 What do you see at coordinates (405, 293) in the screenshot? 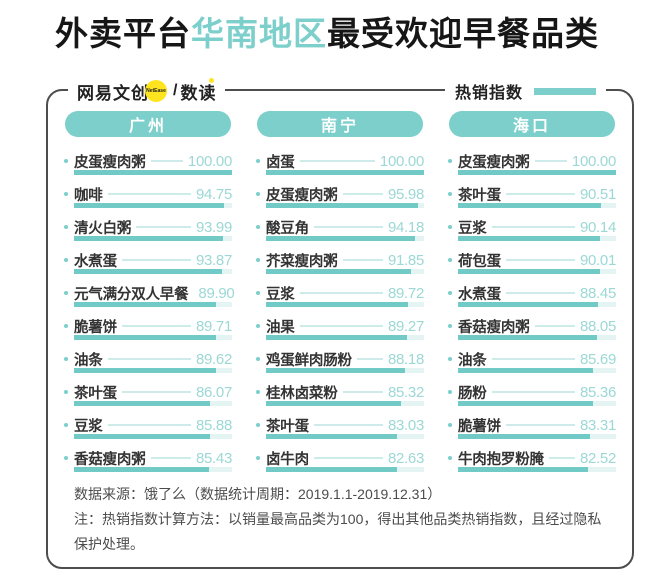
I see `item-value: 89.72` at bounding box center [405, 293].